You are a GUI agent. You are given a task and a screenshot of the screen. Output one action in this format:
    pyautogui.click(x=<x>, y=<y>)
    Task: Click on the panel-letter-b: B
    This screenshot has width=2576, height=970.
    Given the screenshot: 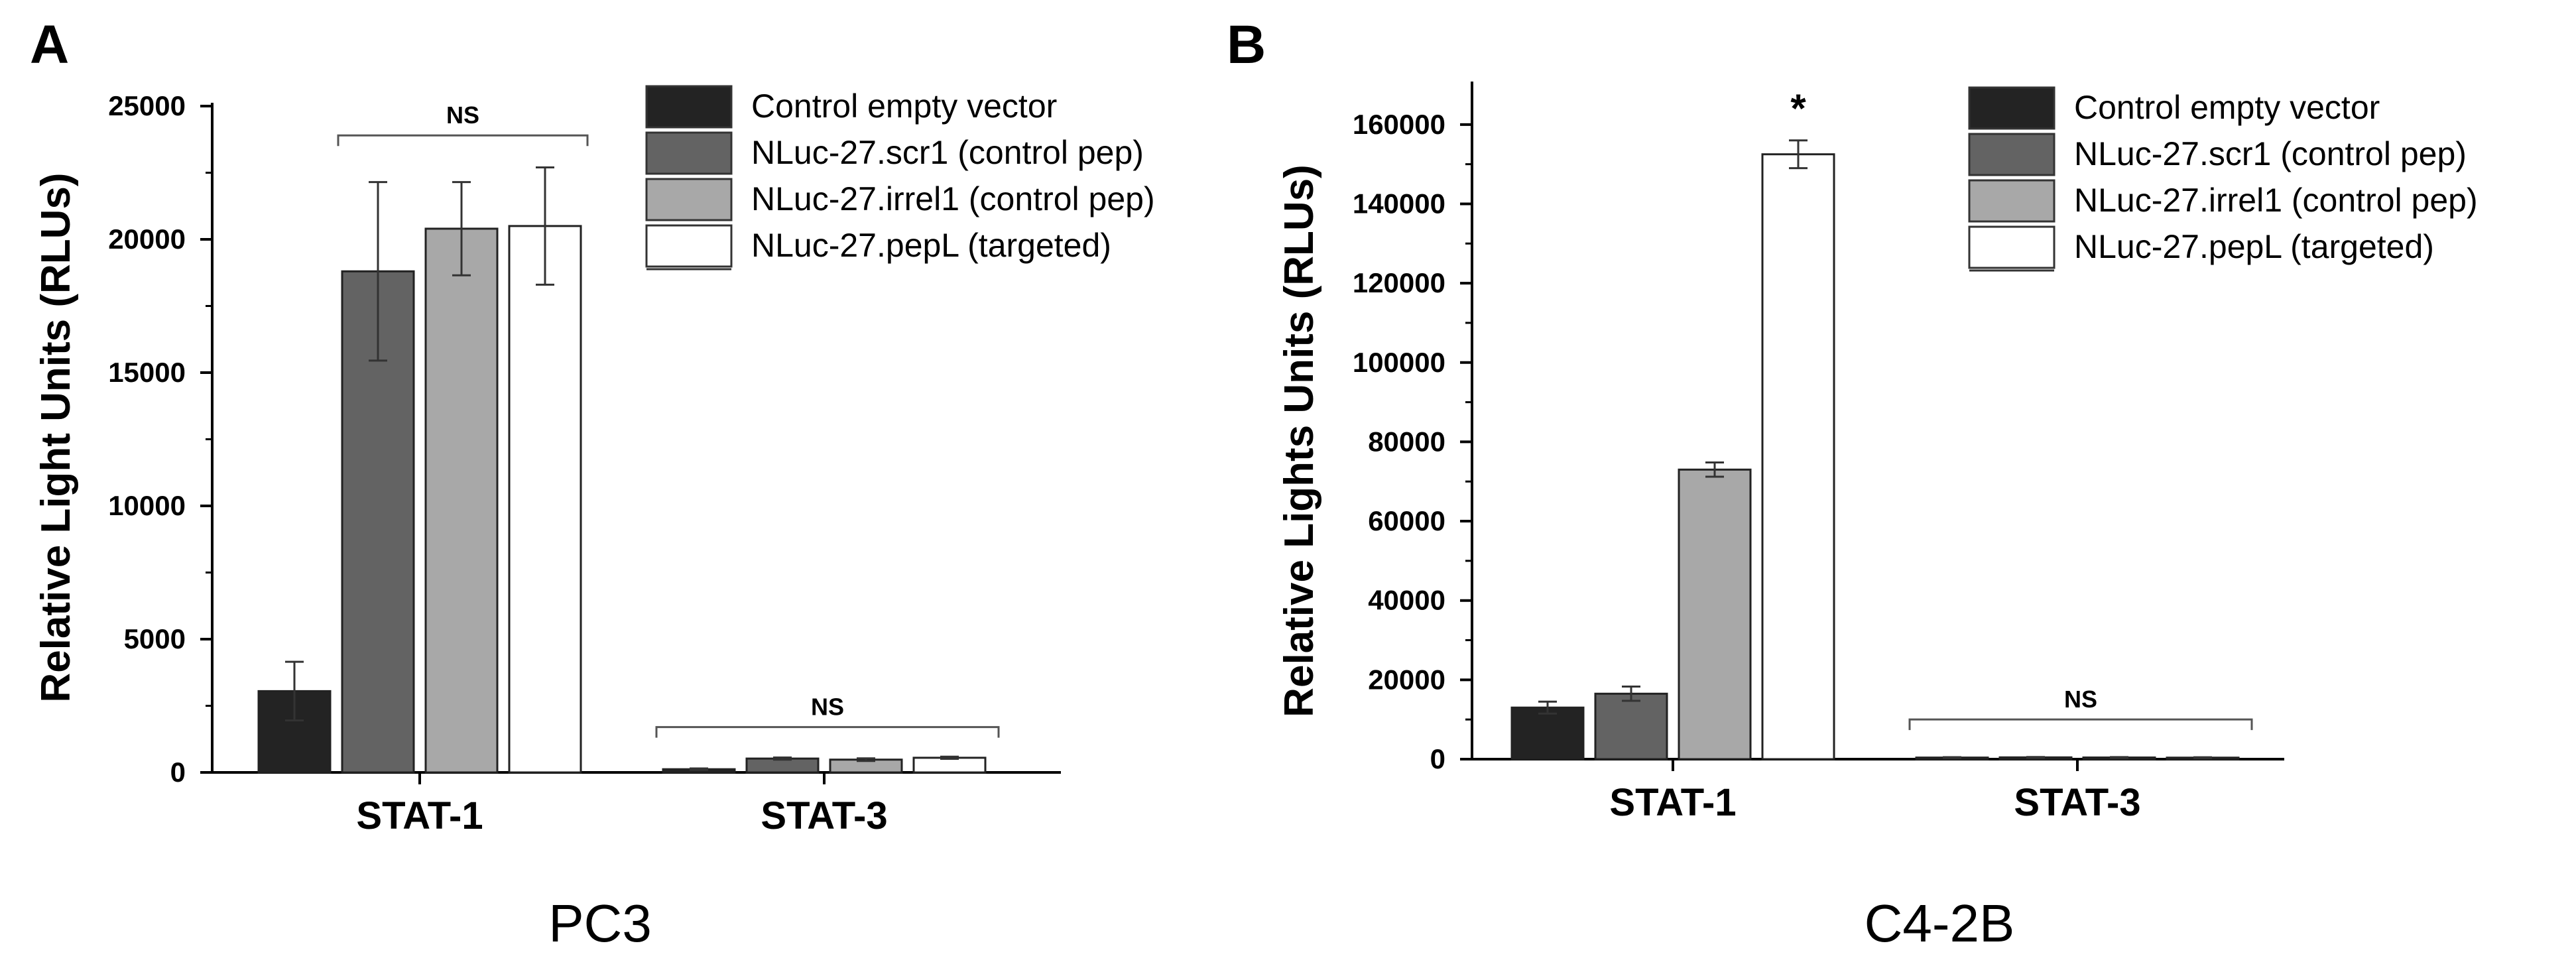 What is the action you would take?
    pyautogui.click(x=1246, y=45)
    